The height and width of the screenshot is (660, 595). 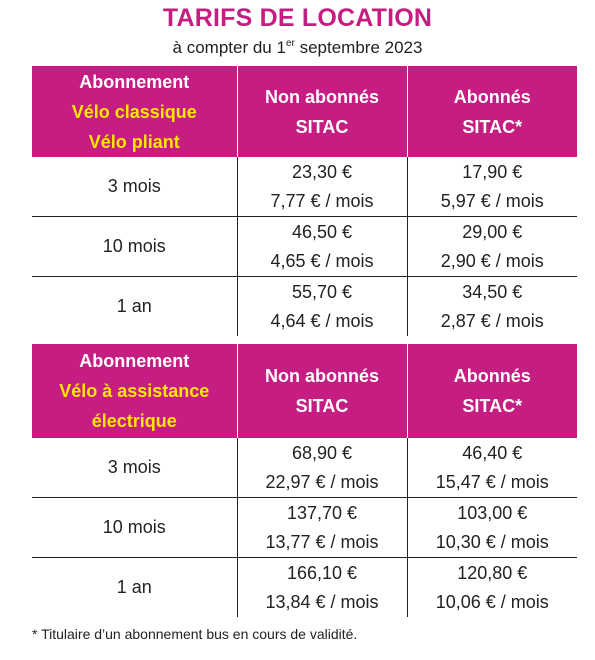 What do you see at coordinates (492, 200) in the screenshot?
I see `monthly-price: 5,97 € / mois` at bounding box center [492, 200].